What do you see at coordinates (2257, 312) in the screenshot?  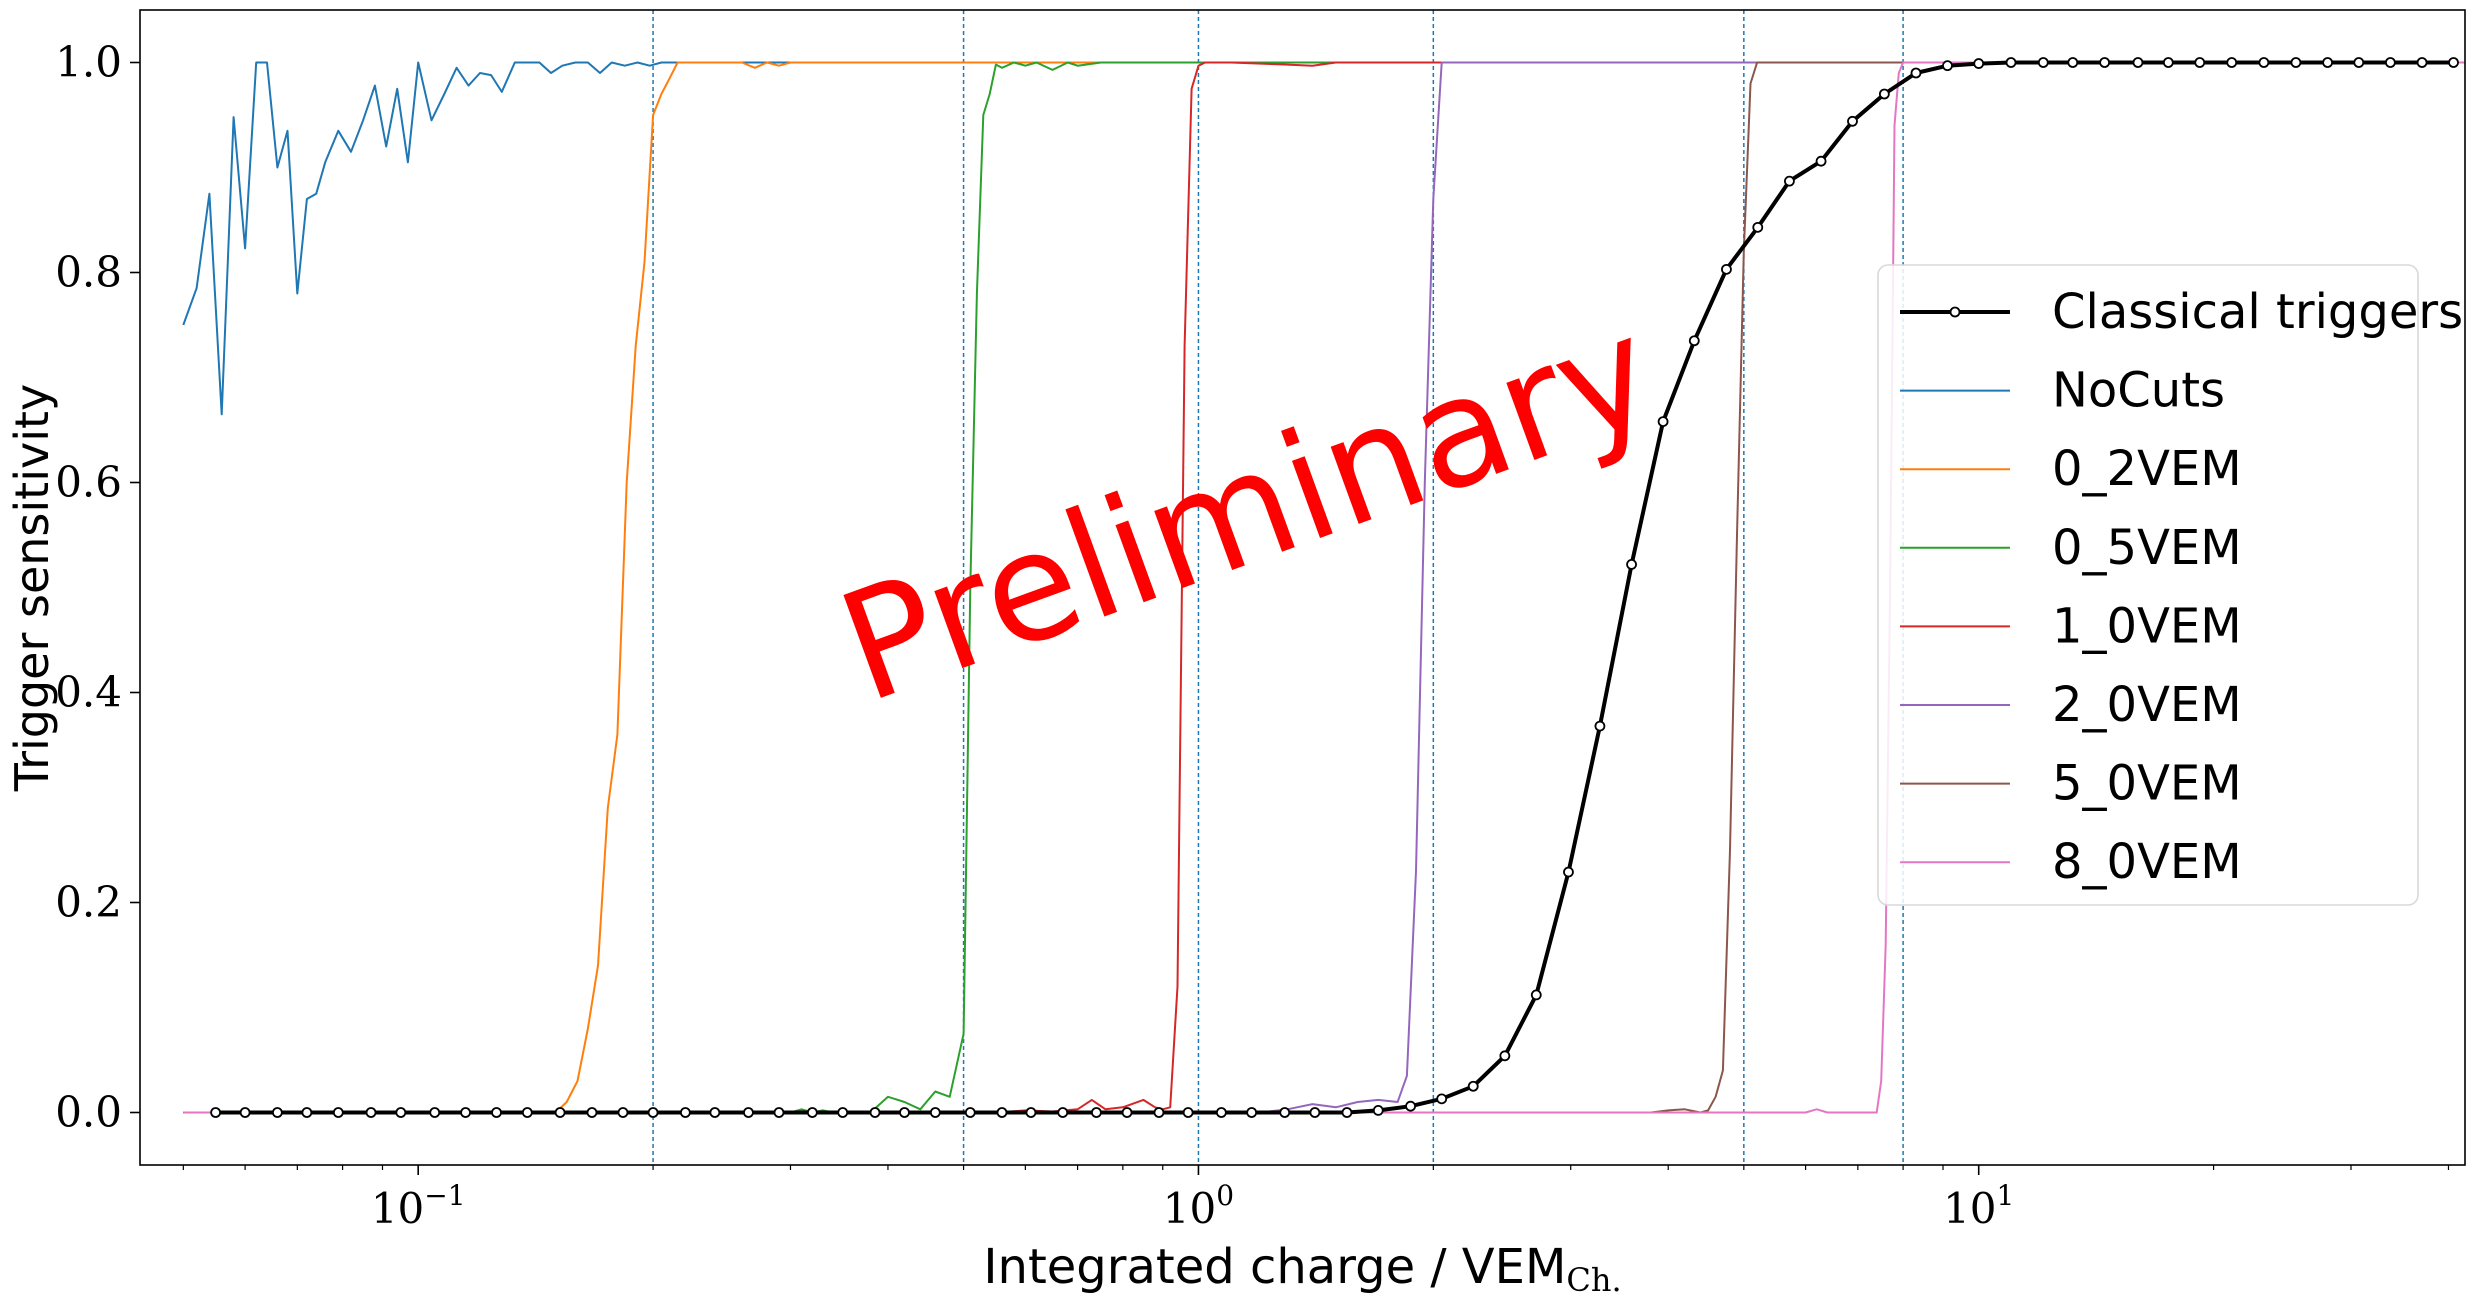 I see `legend-label: Classical triggers` at bounding box center [2257, 312].